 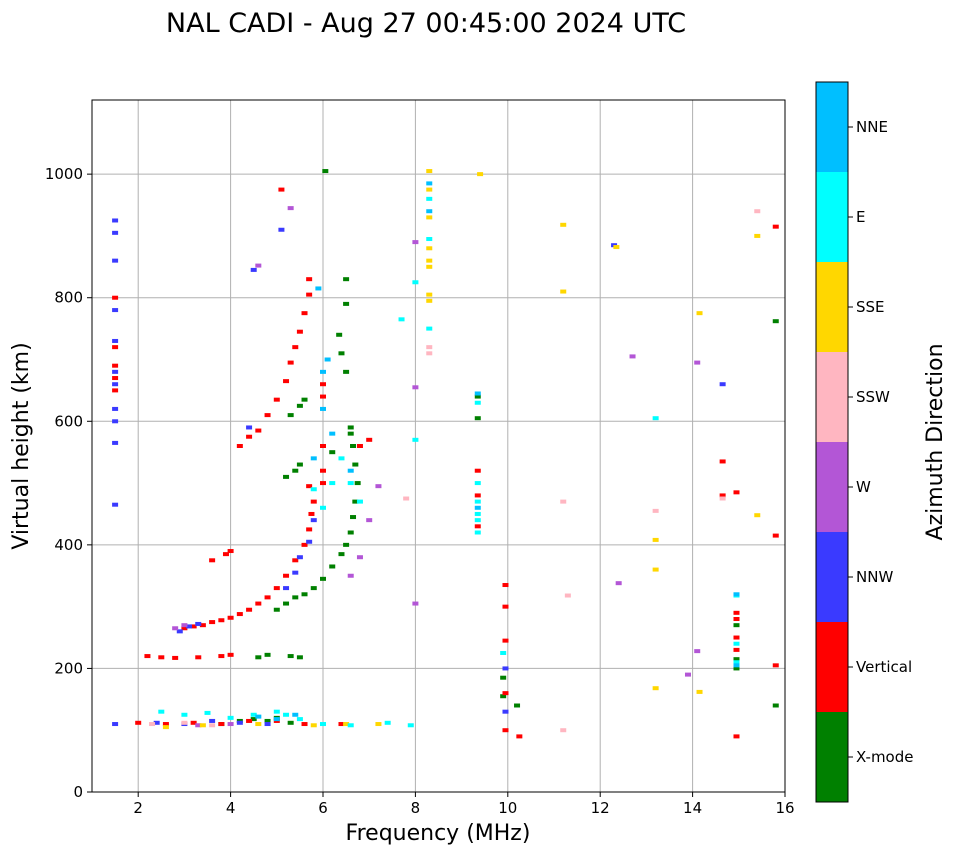 What do you see at coordinates (68, 298) in the screenshot?
I see `y-tick-label: 800` at bounding box center [68, 298].